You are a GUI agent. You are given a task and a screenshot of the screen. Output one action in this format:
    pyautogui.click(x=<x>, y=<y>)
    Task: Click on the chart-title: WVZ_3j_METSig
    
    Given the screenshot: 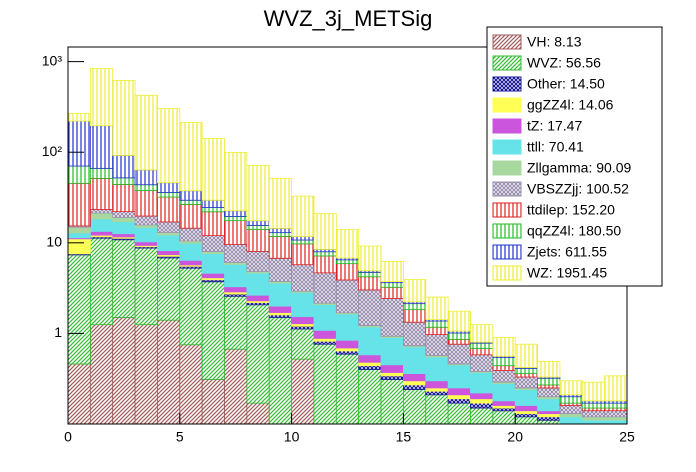 What is the action you would take?
    pyautogui.click(x=348, y=18)
    